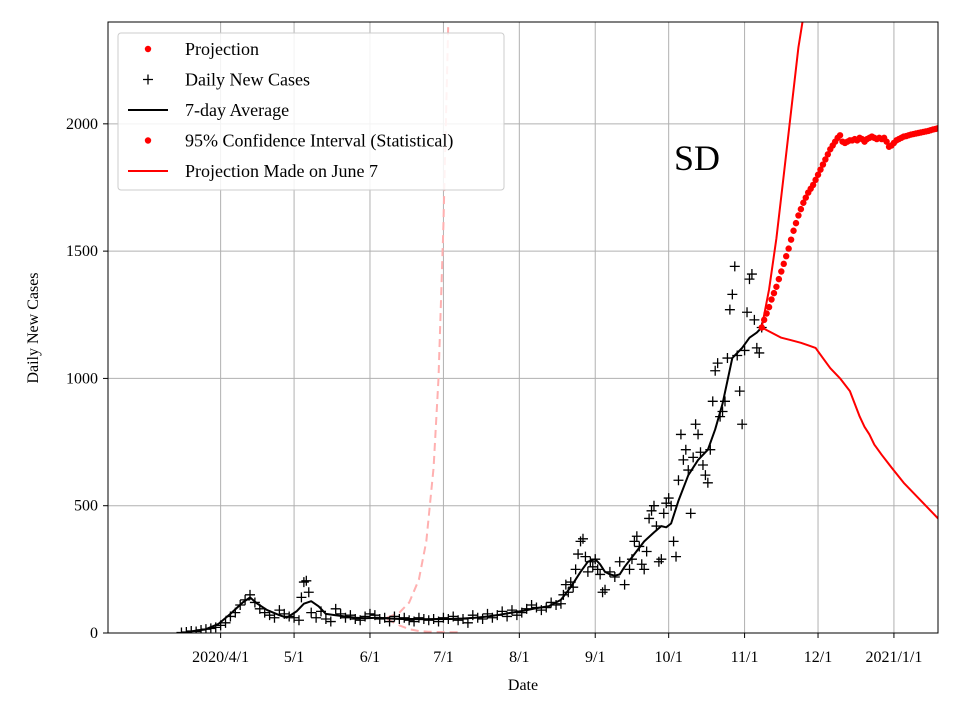 This screenshot has width=960, height=720. Describe the element at coordinates (443, 657) in the screenshot. I see `x-tick-label: 7/1` at that location.